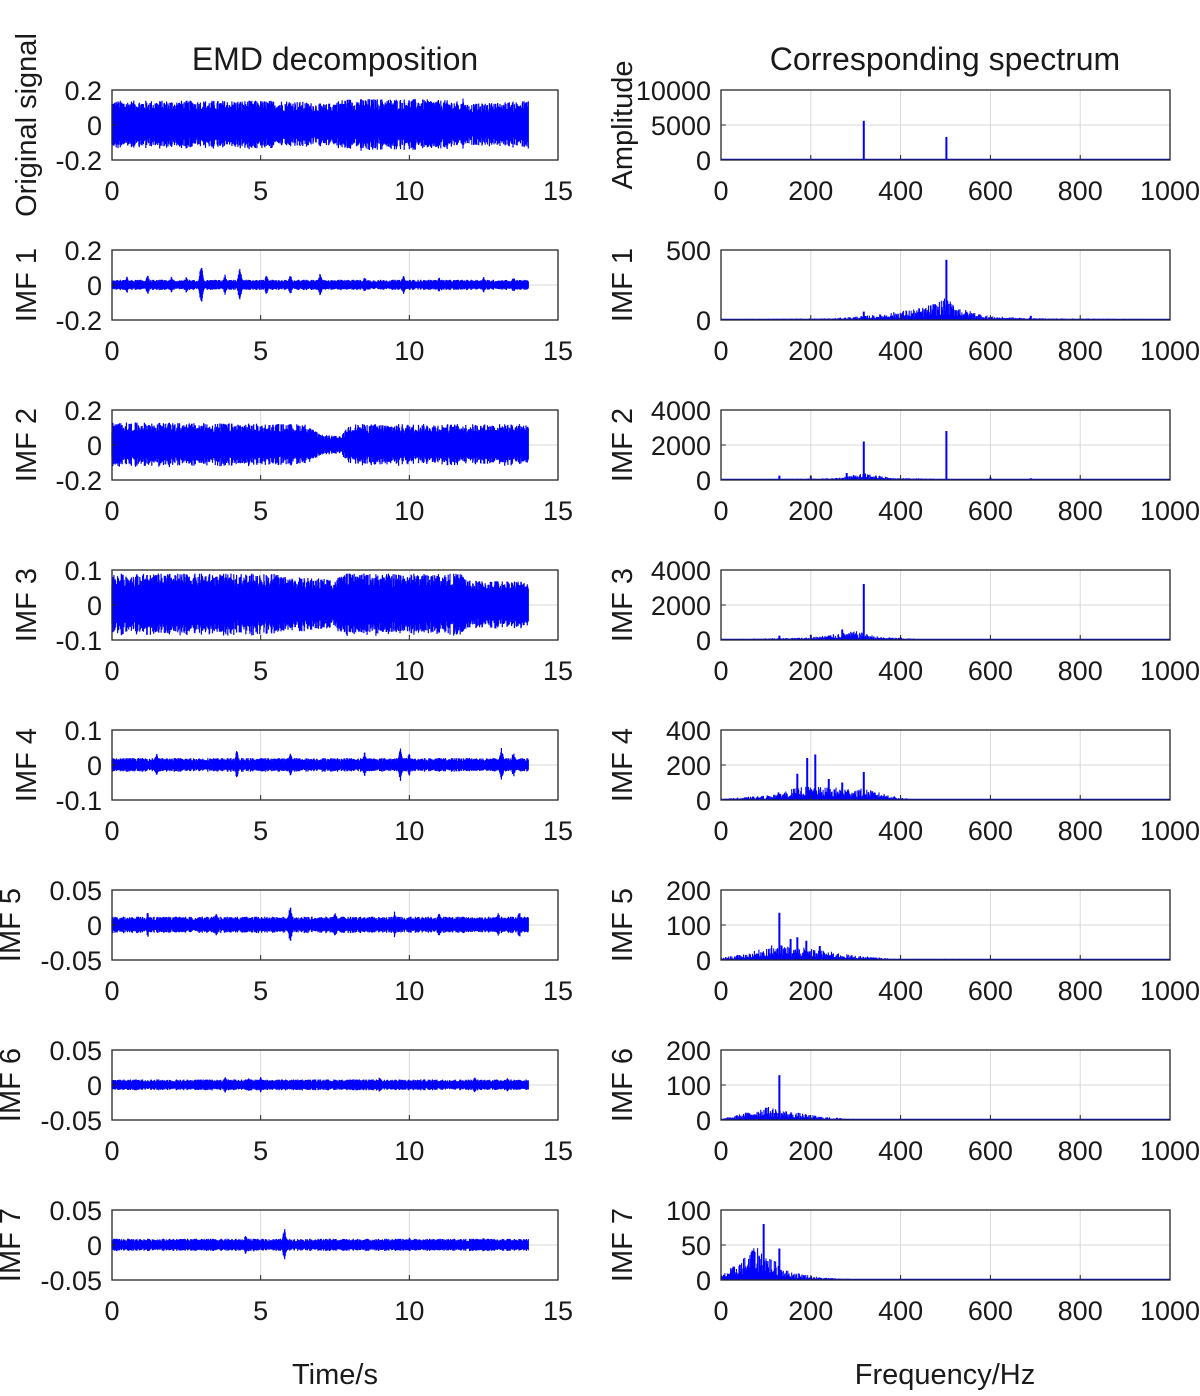 Image resolution: width=1200 pixels, height=1396 pixels. Describe the element at coordinates (903, 1101) in the screenshot. I see `panel-spectrum-7: 0 200 400 600 800 1000 0 100 200 IMF 6` at that location.